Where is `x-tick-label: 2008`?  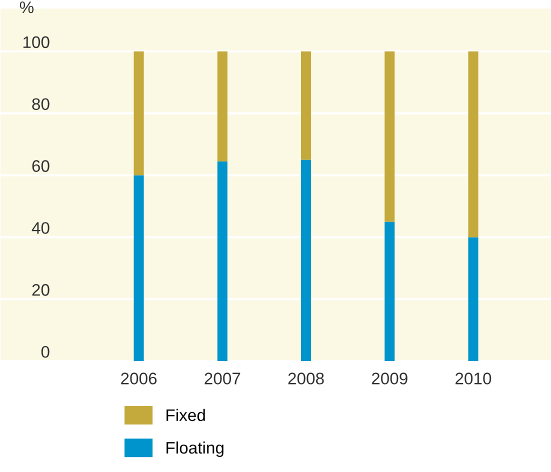 x-tick-label: 2008 is located at coordinates (306, 378).